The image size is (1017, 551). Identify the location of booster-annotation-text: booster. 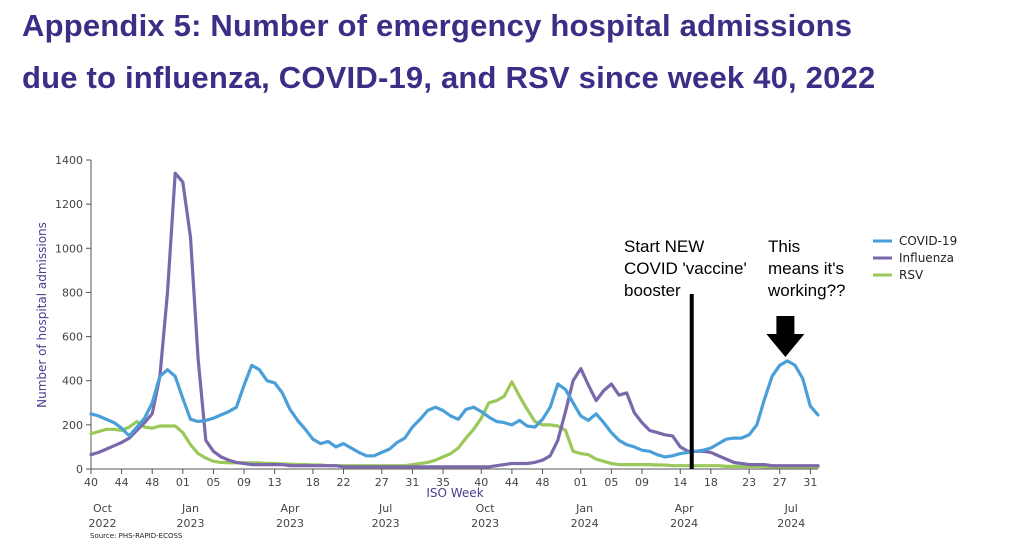
(652, 290).